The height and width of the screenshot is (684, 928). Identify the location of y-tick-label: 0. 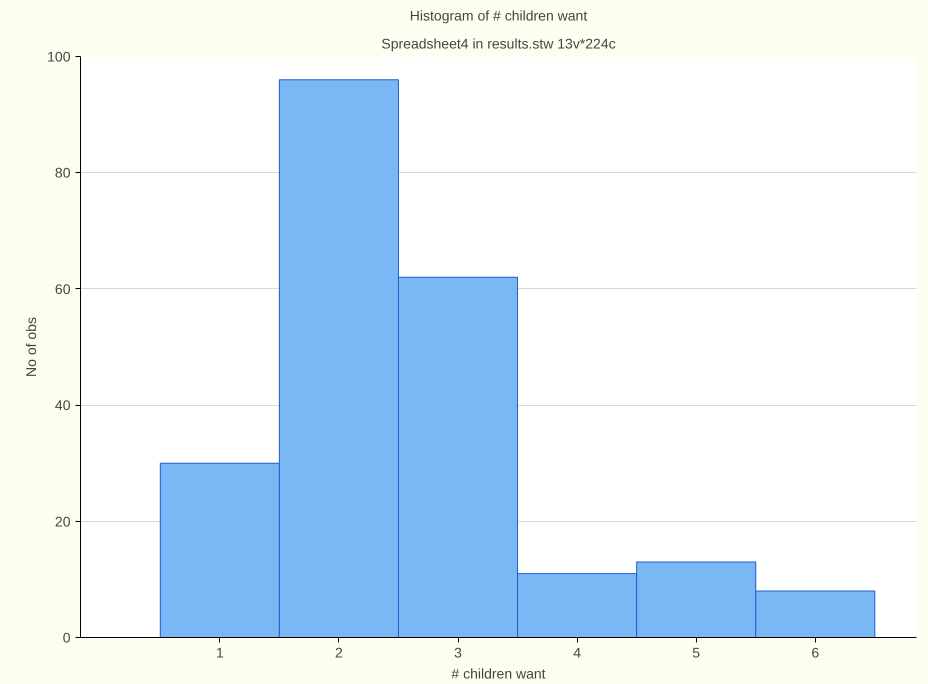
(66, 638).